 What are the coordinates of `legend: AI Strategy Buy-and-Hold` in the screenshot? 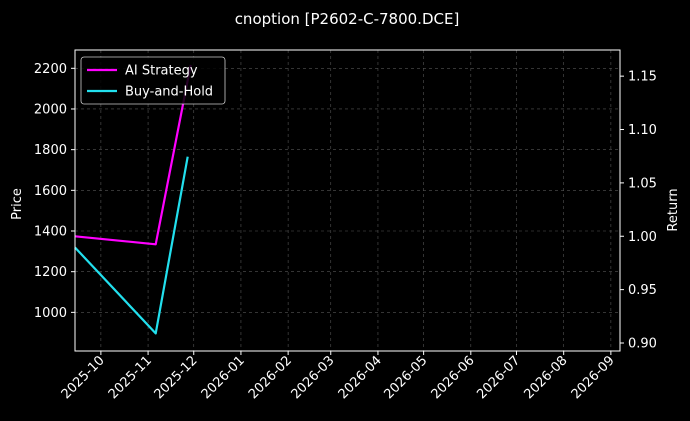 It's located at (153, 80).